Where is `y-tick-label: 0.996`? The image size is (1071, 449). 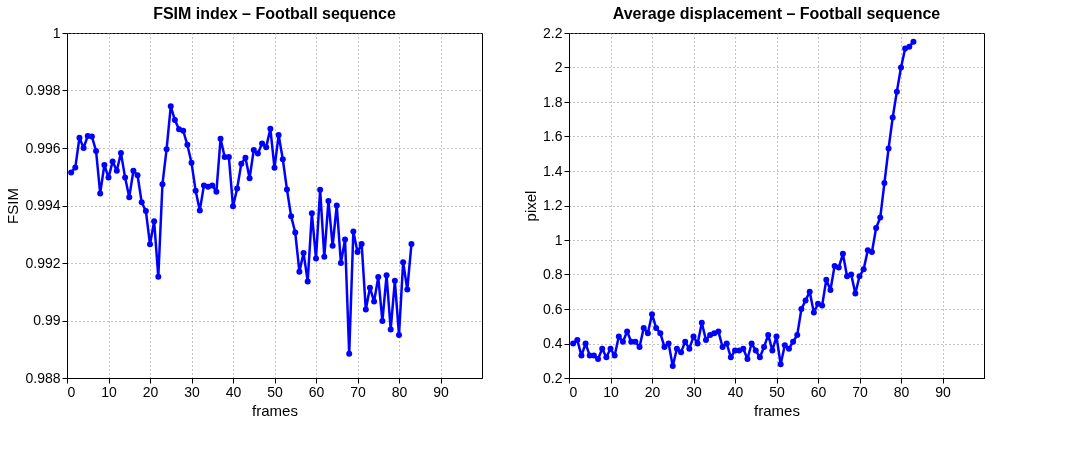
y-tick-label: 0.996 is located at coordinates (43, 147).